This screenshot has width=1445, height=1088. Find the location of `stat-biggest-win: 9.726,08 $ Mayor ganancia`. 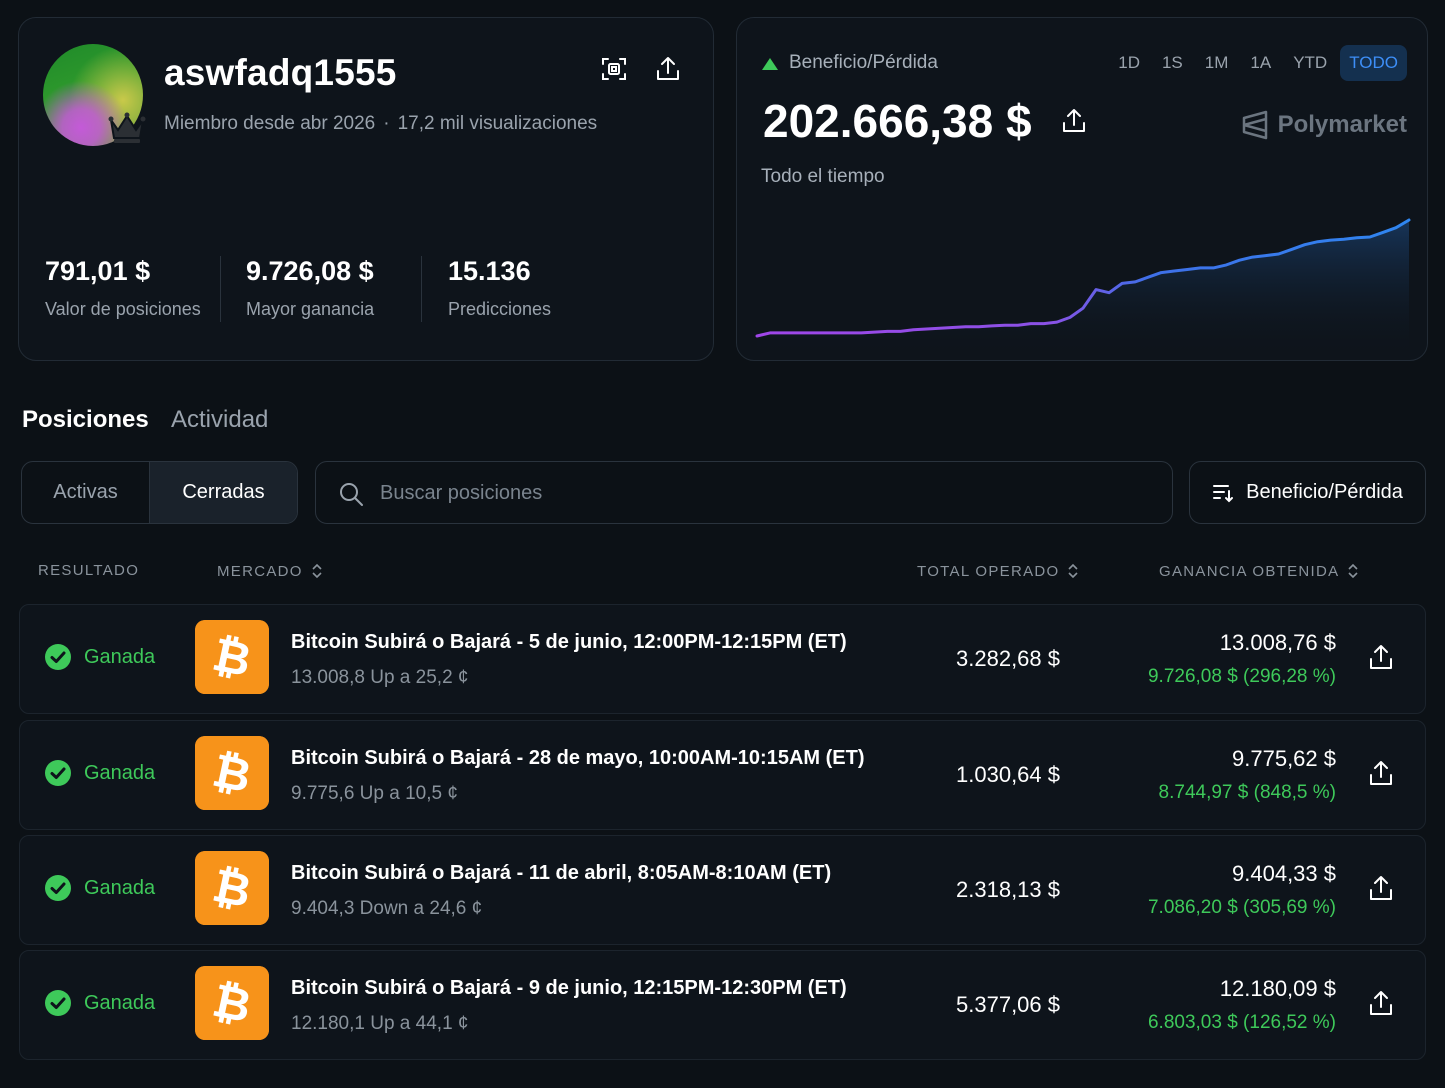

stat-biggest-win: 9.726,08 $ Mayor ganancia is located at coordinates (310, 288).